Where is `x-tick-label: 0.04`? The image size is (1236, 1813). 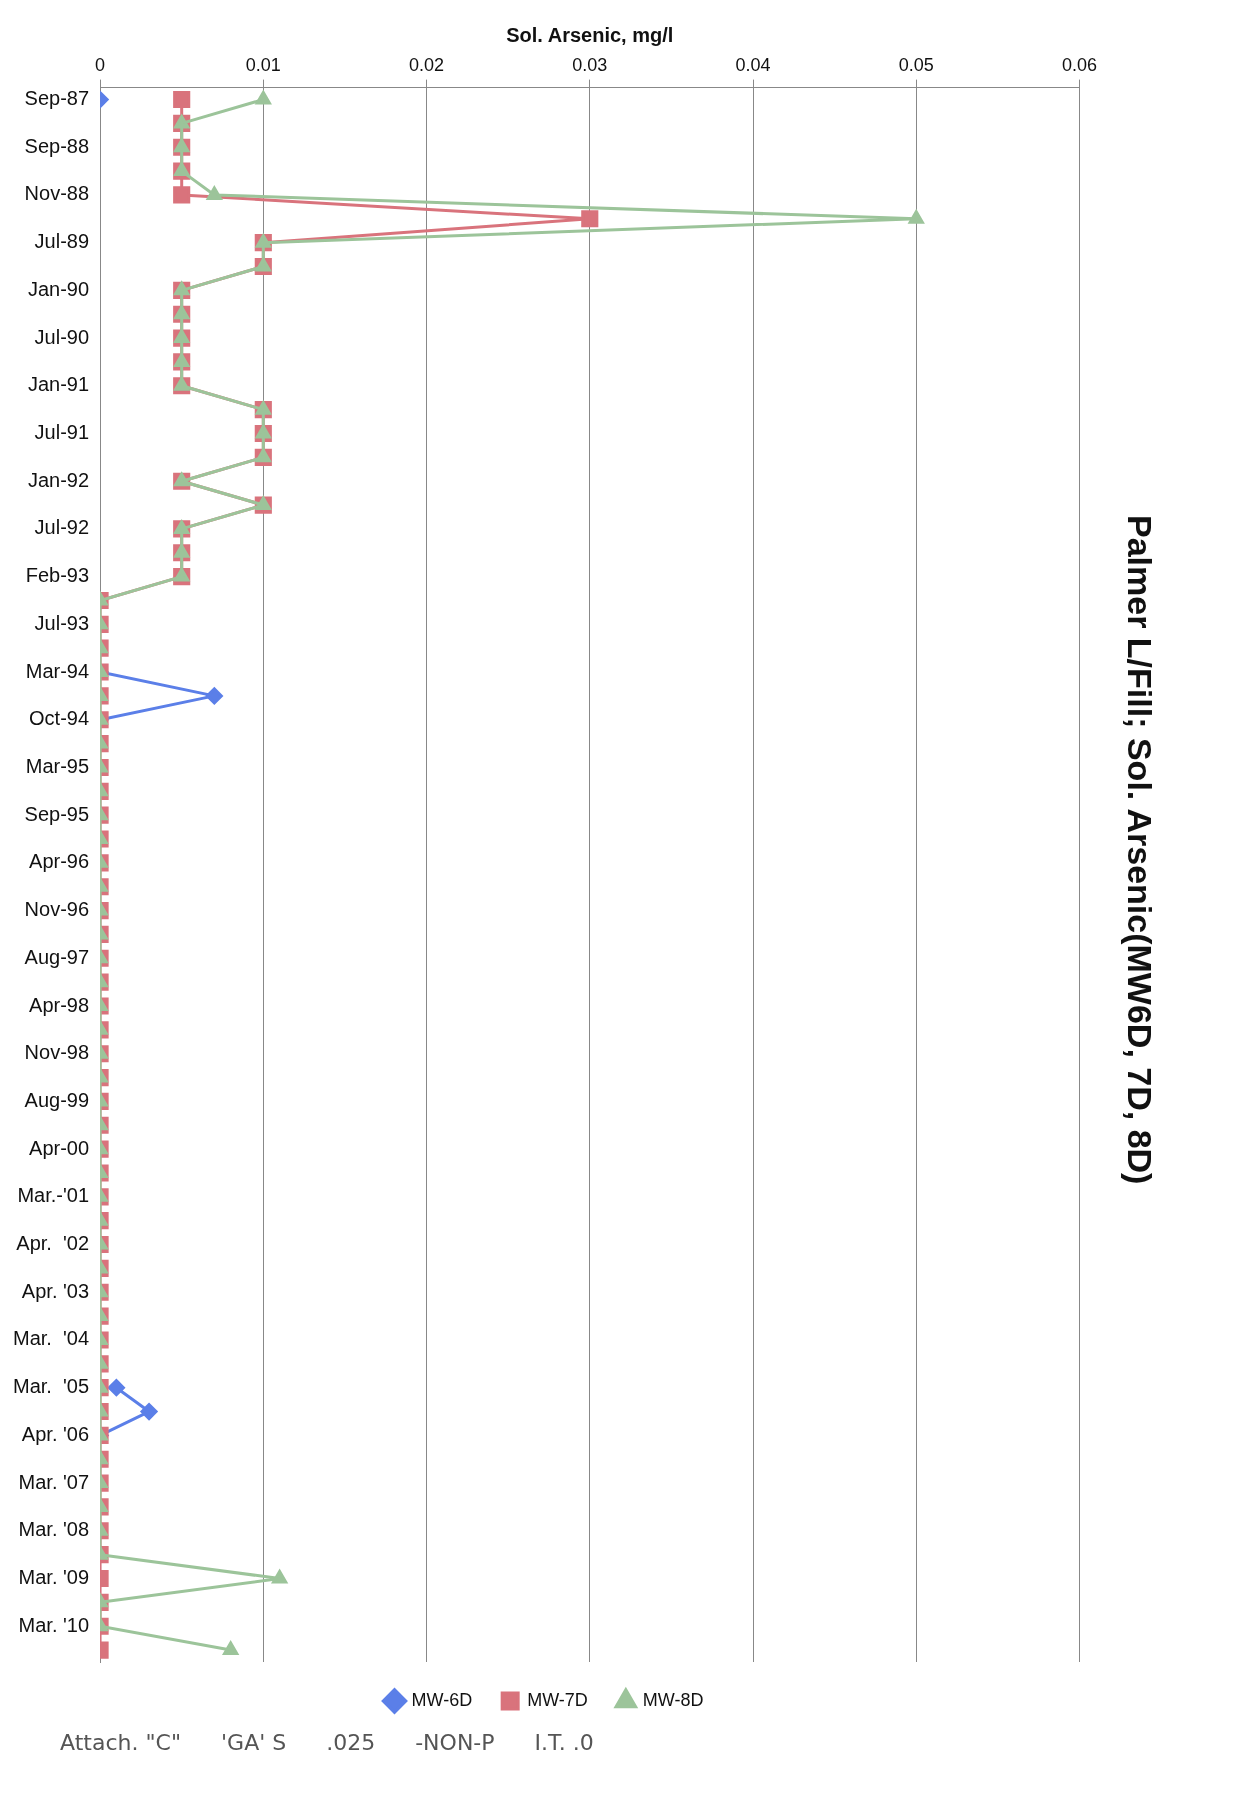
x-tick-label: 0.04 is located at coordinates (753, 64).